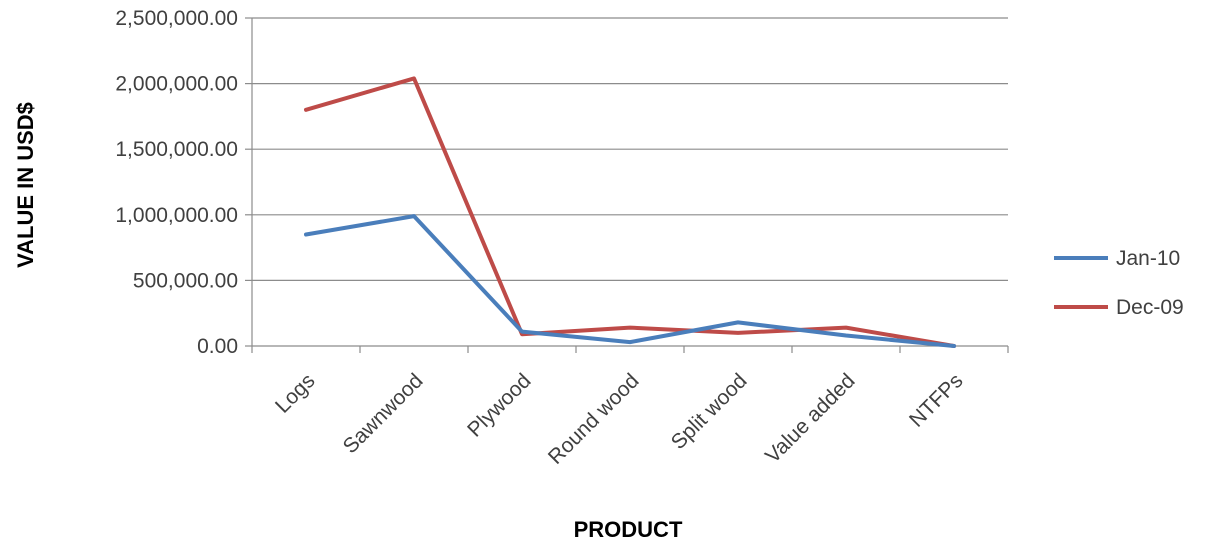 The width and height of the screenshot is (1207, 544). Describe the element at coordinates (1119, 283) in the screenshot. I see `legend: Jan-10 Dec-09` at that location.